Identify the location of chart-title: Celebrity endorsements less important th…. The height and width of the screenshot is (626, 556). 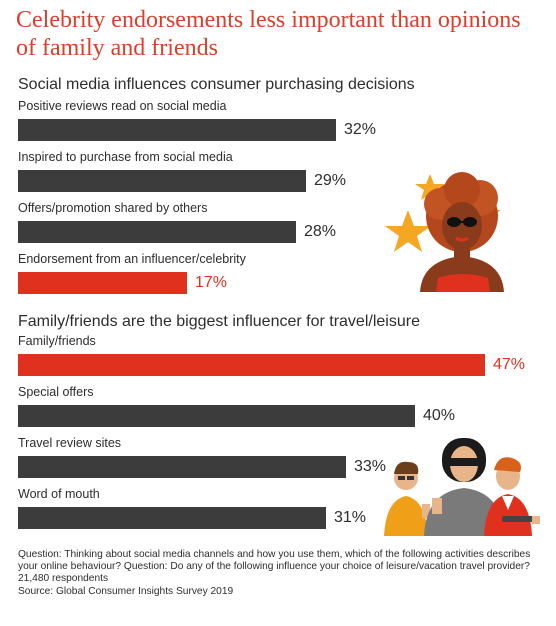
(268, 34).